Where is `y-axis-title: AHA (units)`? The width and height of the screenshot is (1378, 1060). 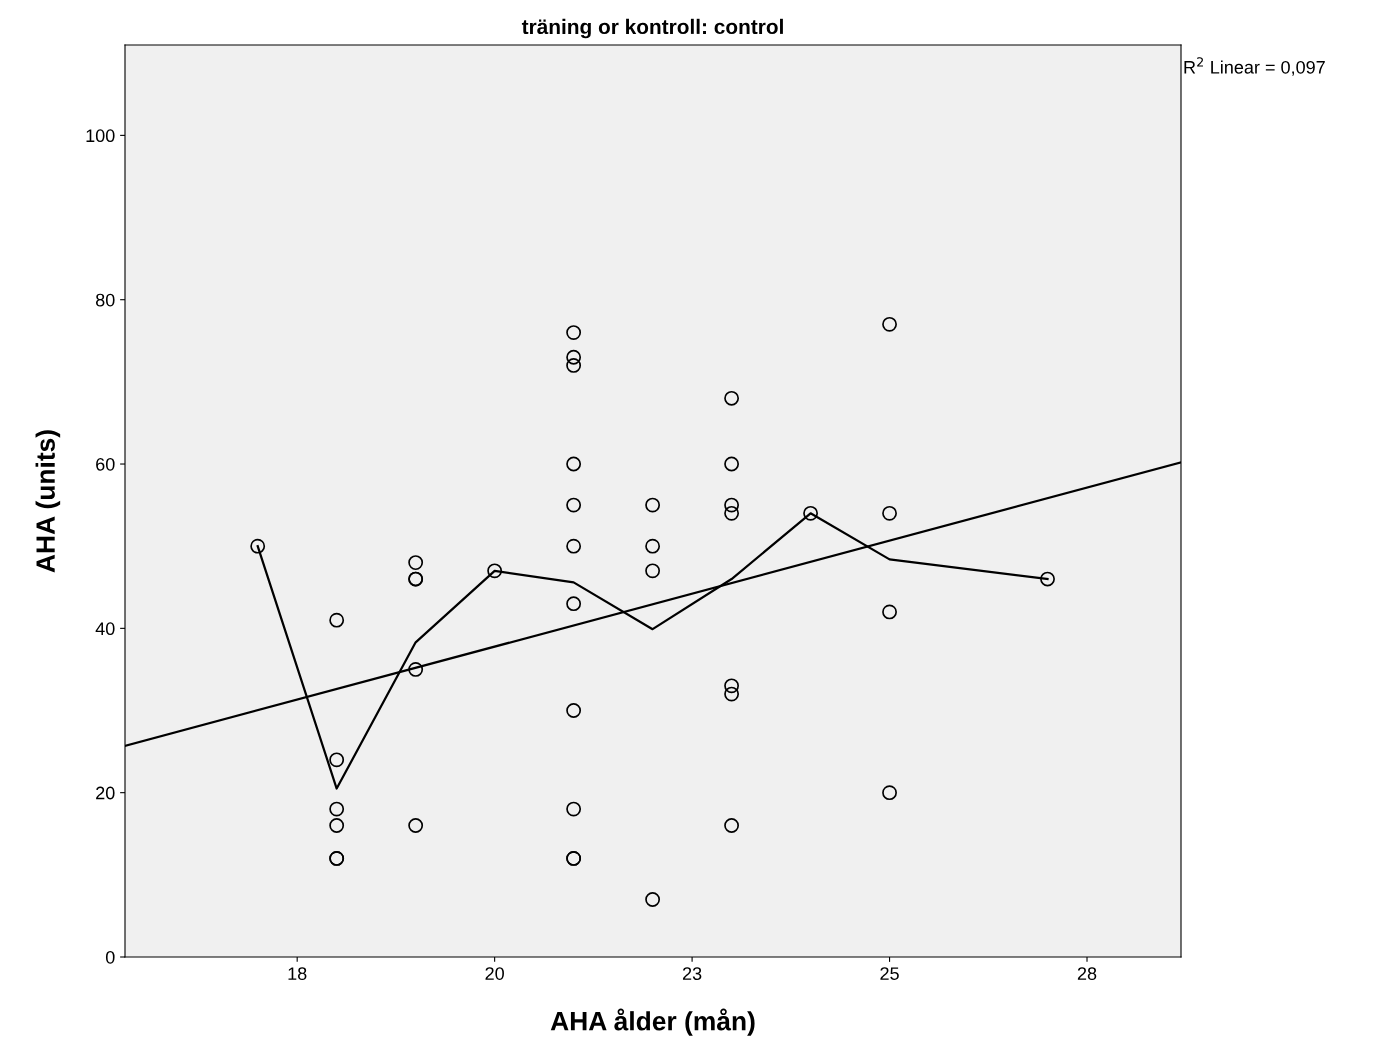
y-axis-title: AHA (units) is located at coordinates (48, 501).